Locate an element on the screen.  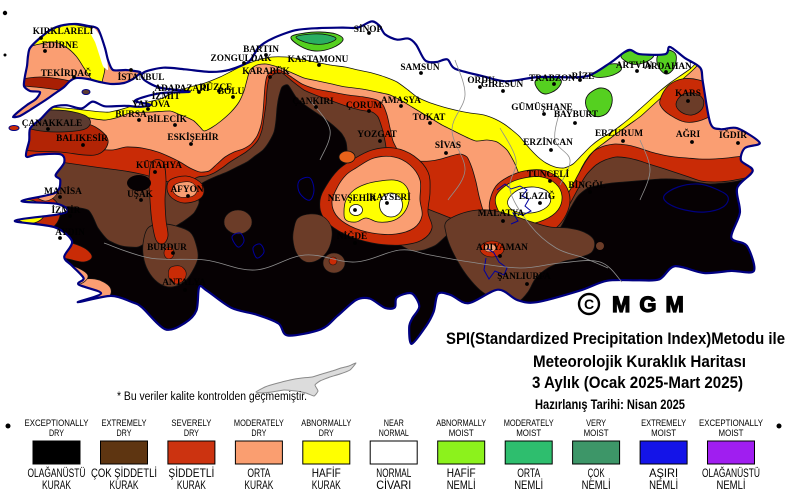
svg-text: BAYBURT is located at coordinates (576, 115).